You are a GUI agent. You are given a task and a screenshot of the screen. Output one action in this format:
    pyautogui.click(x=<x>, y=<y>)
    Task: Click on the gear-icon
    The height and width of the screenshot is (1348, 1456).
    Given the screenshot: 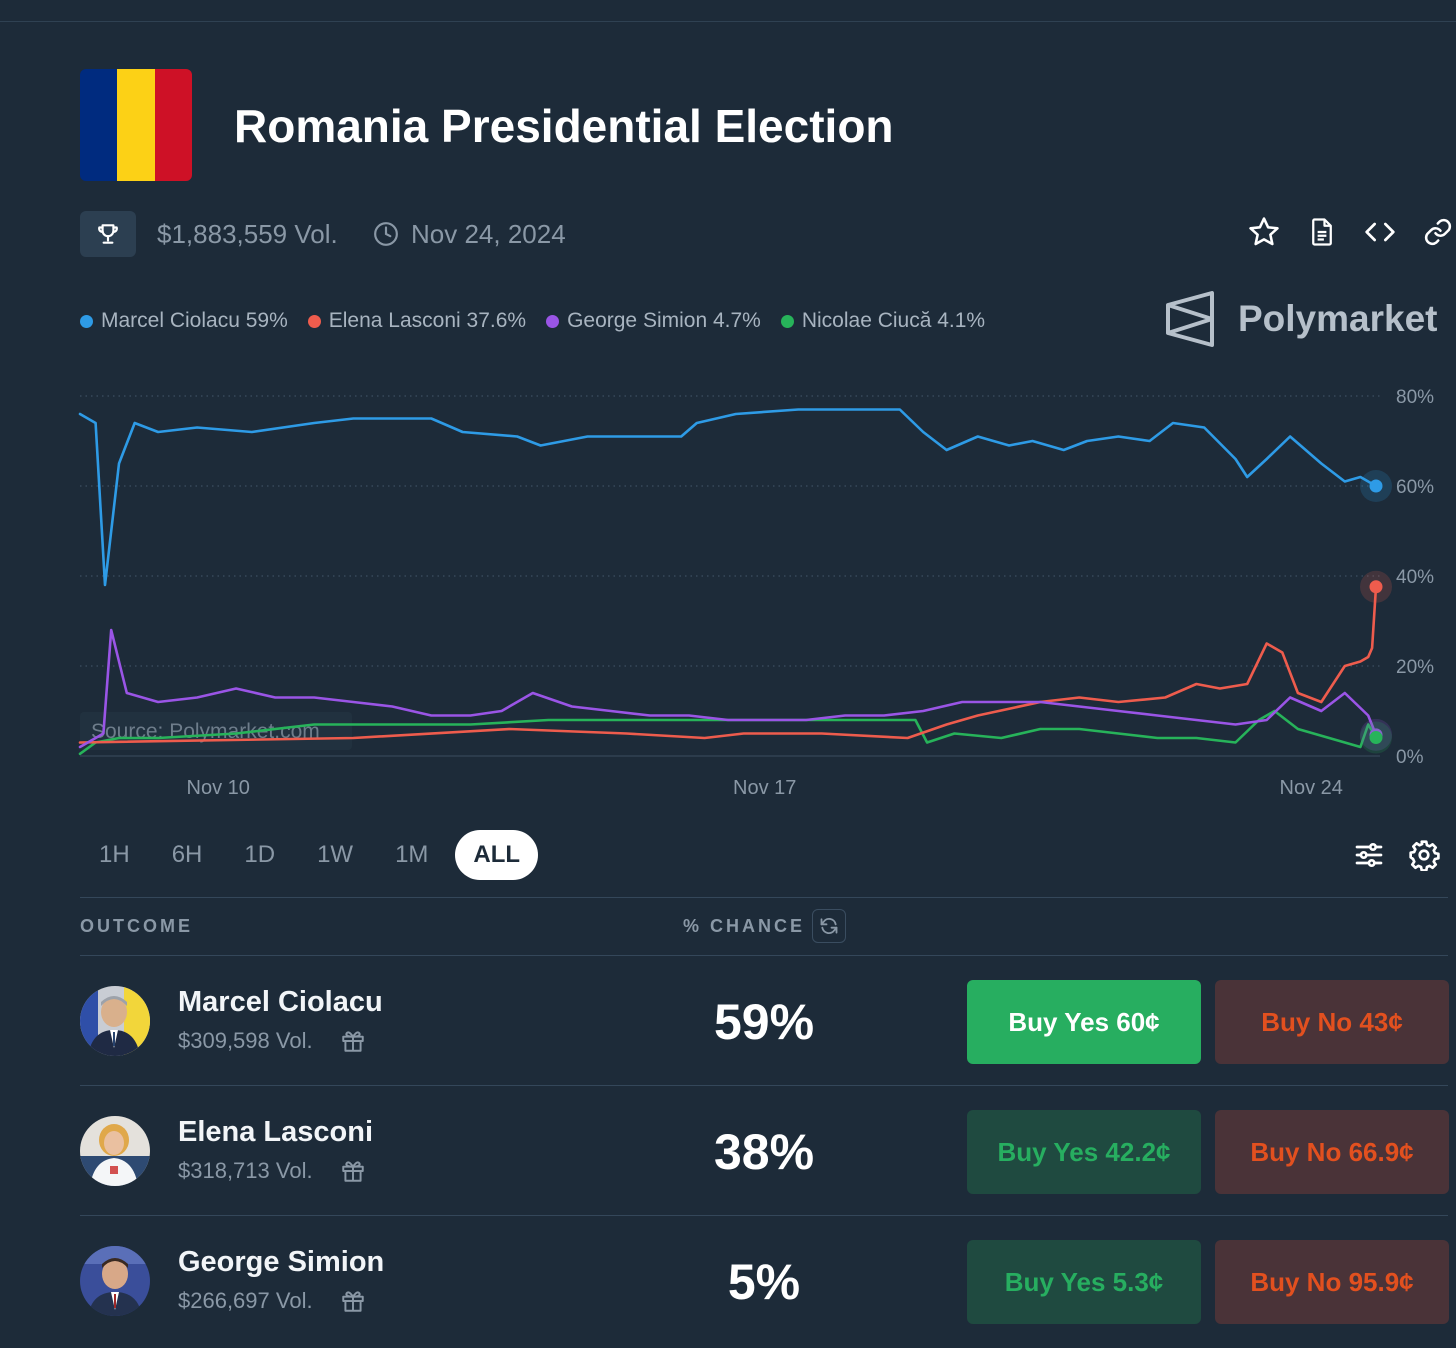 What is the action you would take?
    pyautogui.click(x=1424, y=855)
    